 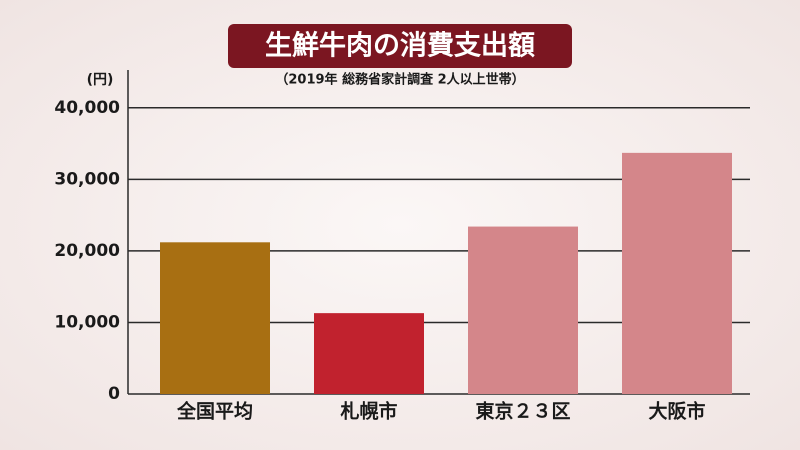 What do you see at coordinates (522, 411) in the screenshot?
I see `x-tick-label: 東京２３区` at bounding box center [522, 411].